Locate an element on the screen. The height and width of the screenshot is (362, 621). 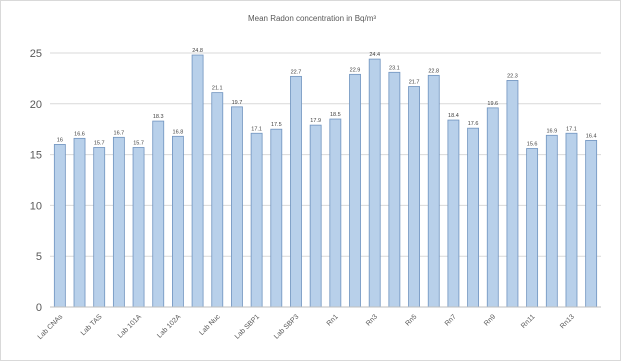
bar-value-label: 18.3 is located at coordinates (158, 117).